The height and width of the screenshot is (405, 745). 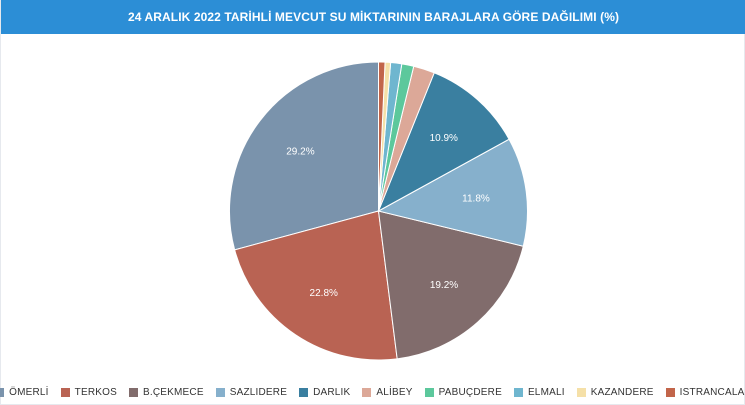 I want to click on legend-item: TERKOS, so click(x=88, y=392).